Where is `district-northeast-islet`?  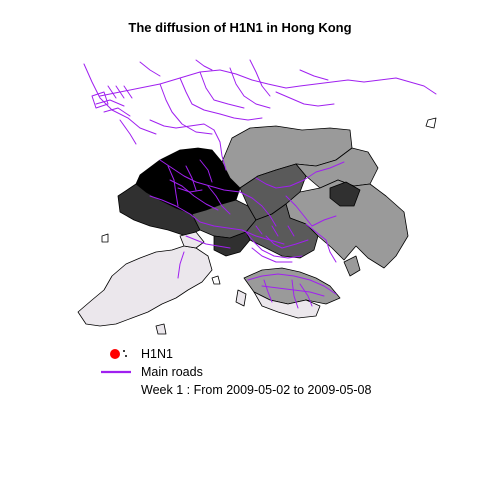 district-northeast-islet is located at coordinates (431, 123).